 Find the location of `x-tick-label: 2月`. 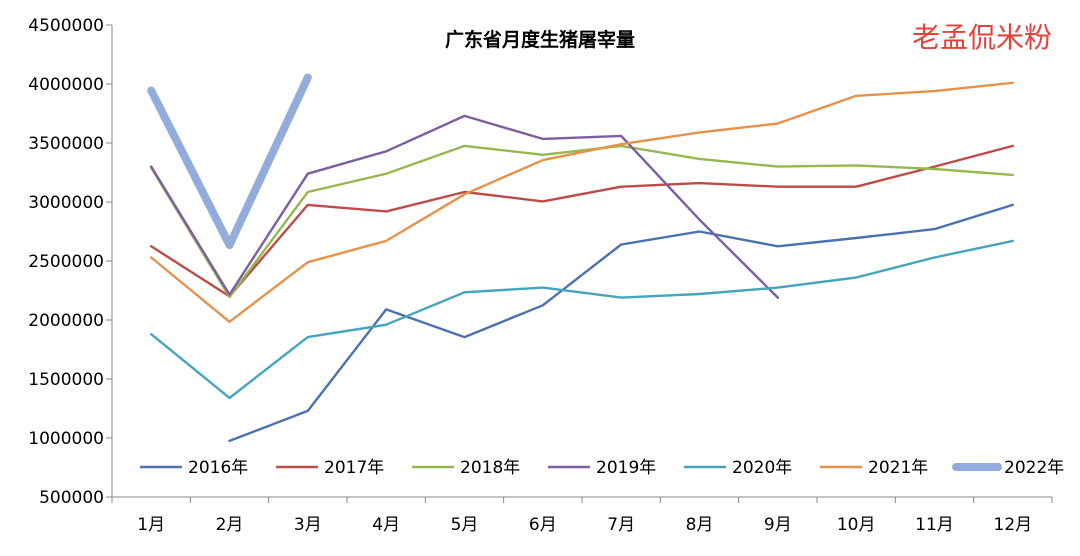

x-tick-label: 2月 is located at coordinates (230, 525).